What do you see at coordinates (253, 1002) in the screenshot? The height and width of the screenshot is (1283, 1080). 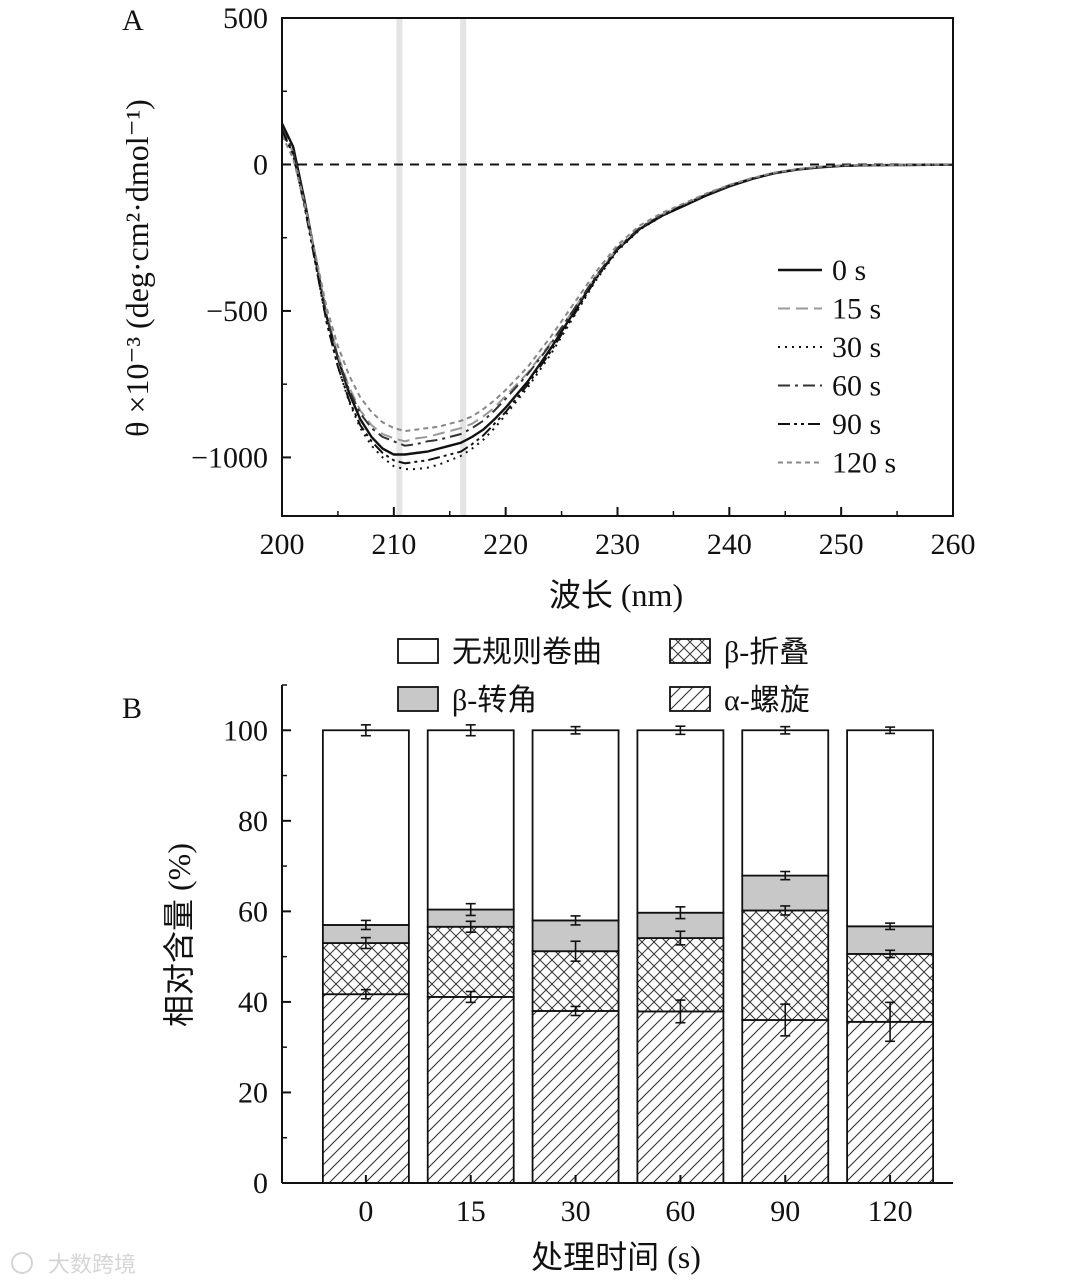 I see `y-tick-label: 40` at bounding box center [253, 1002].